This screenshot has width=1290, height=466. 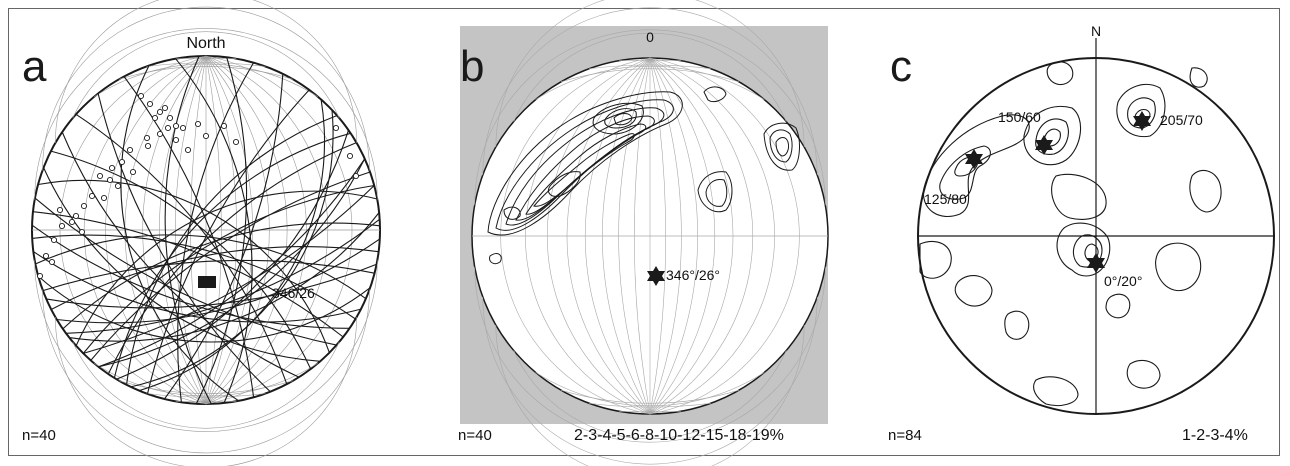 I want to click on maxima-stars-c, so click(x=1058, y=192).